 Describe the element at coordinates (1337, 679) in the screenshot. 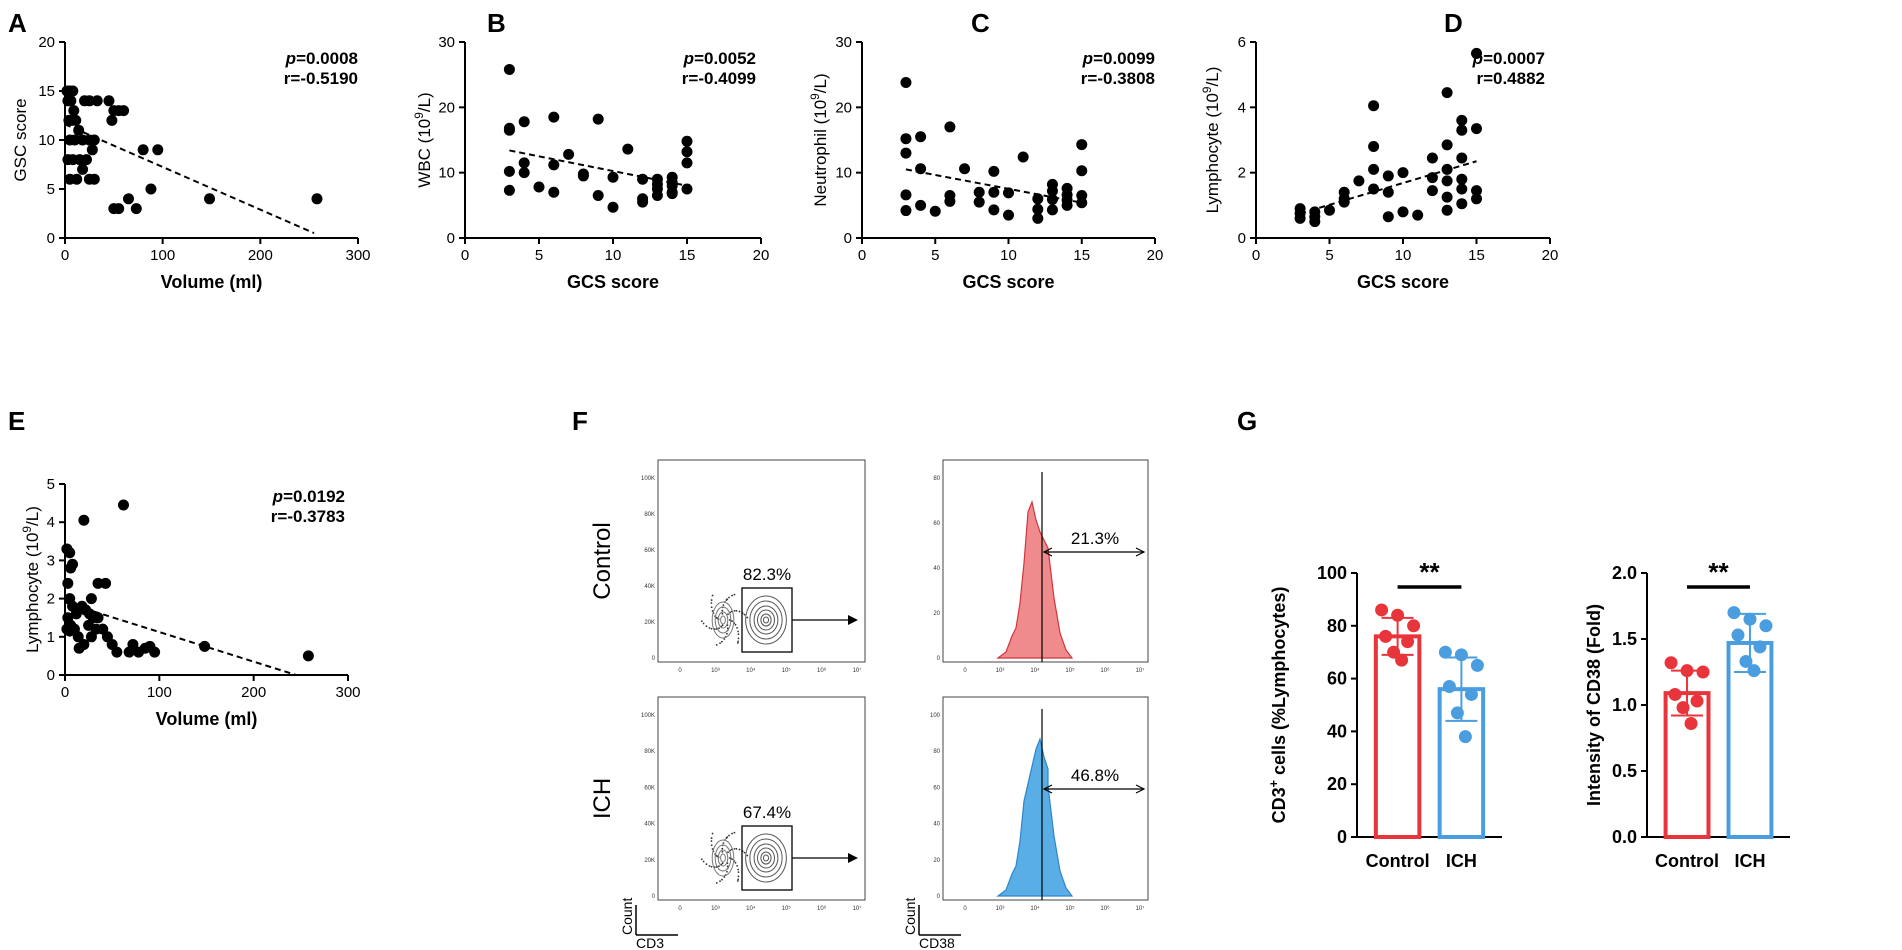

I see `y-tick-label: 60` at that location.